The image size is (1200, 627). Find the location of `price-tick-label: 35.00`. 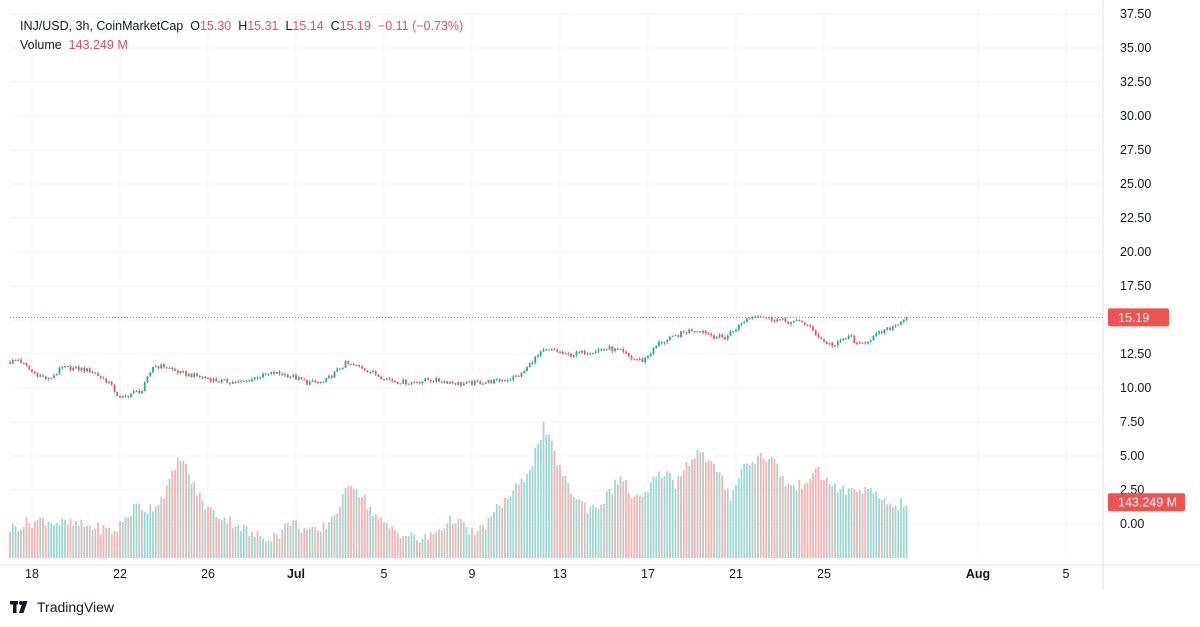

price-tick-label: 35.00 is located at coordinates (1135, 48).